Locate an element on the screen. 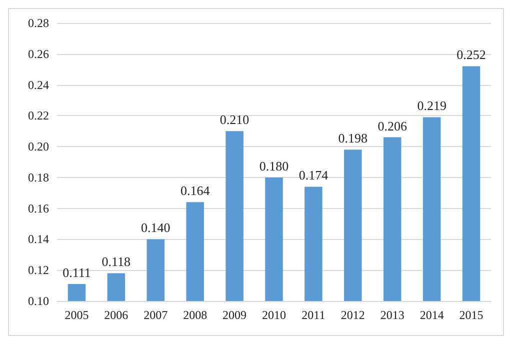 This screenshot has height=346, width=514. data-label: 0.198 is located at coordinates (353, 138).